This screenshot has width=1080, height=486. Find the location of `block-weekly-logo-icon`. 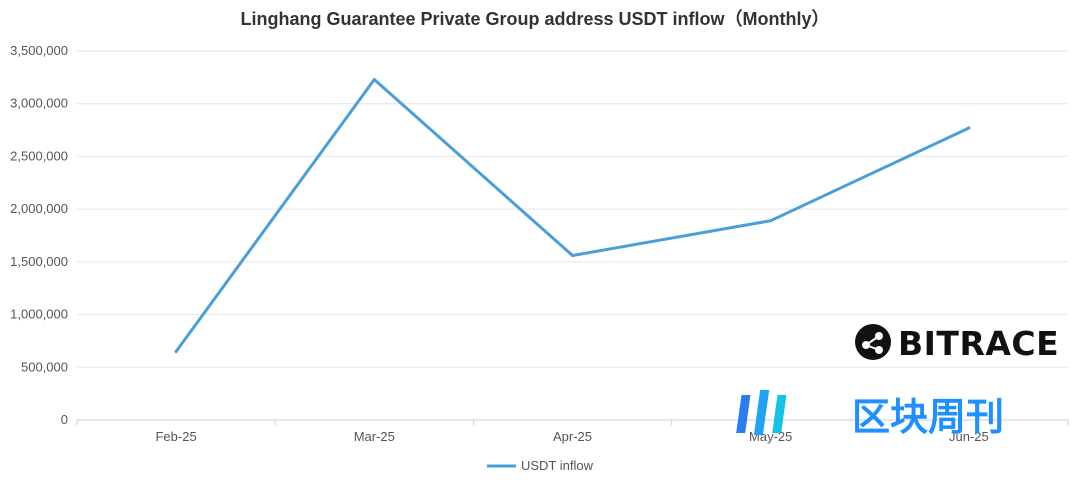

block-weekly-logo-icon is located at coordinates (761, 412).